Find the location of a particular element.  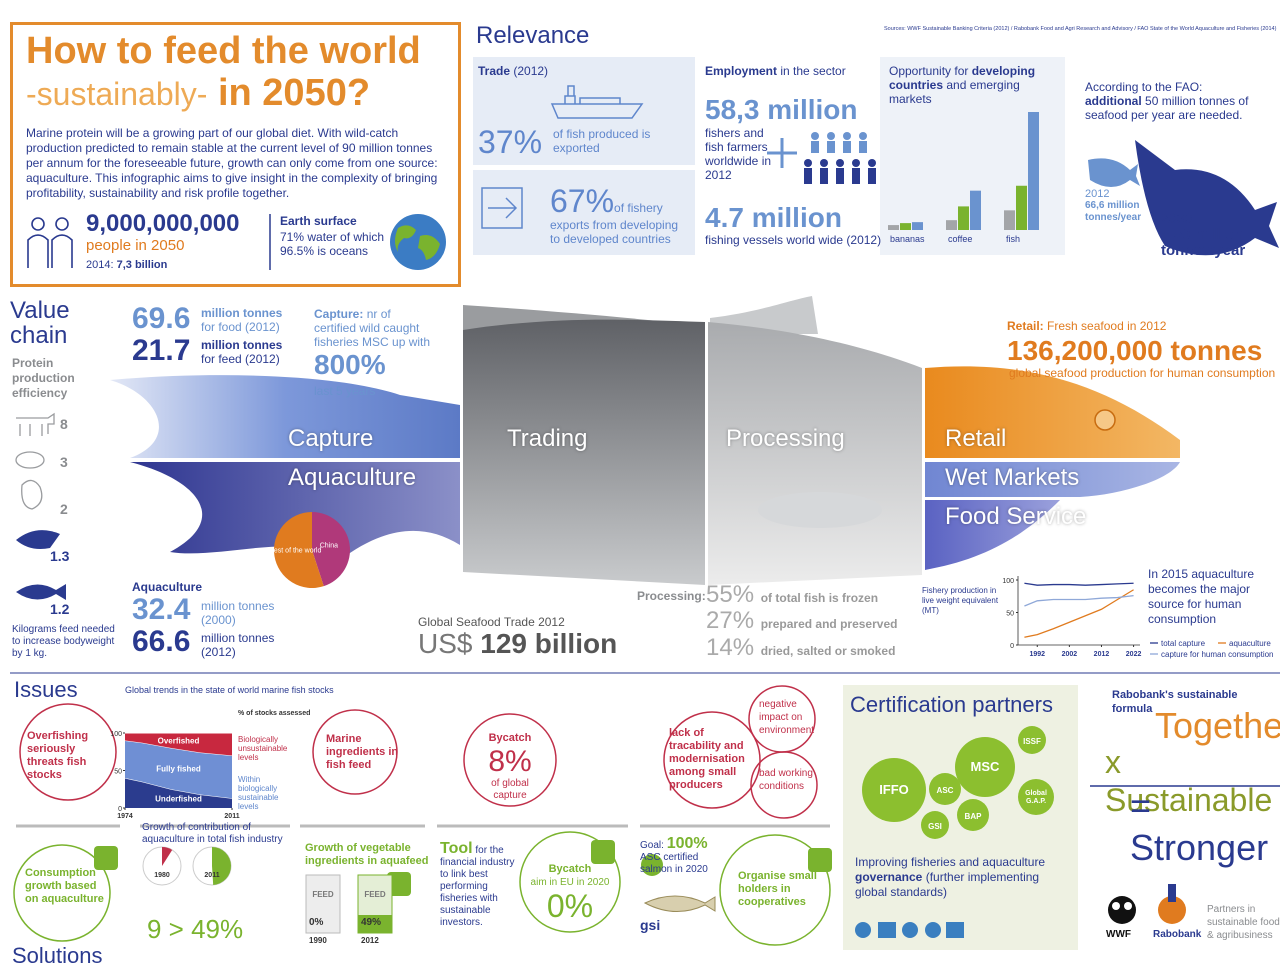

fish-head-retail is located at coordinates (1052, 412).